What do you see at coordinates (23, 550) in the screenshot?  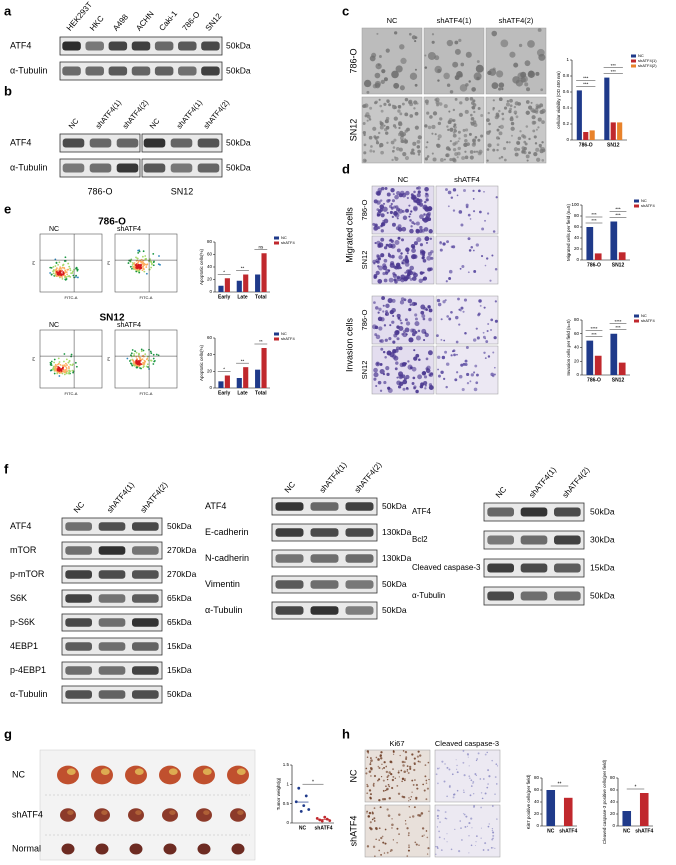 I see `protein-label: mTOR` at bounding box center [23, 550].